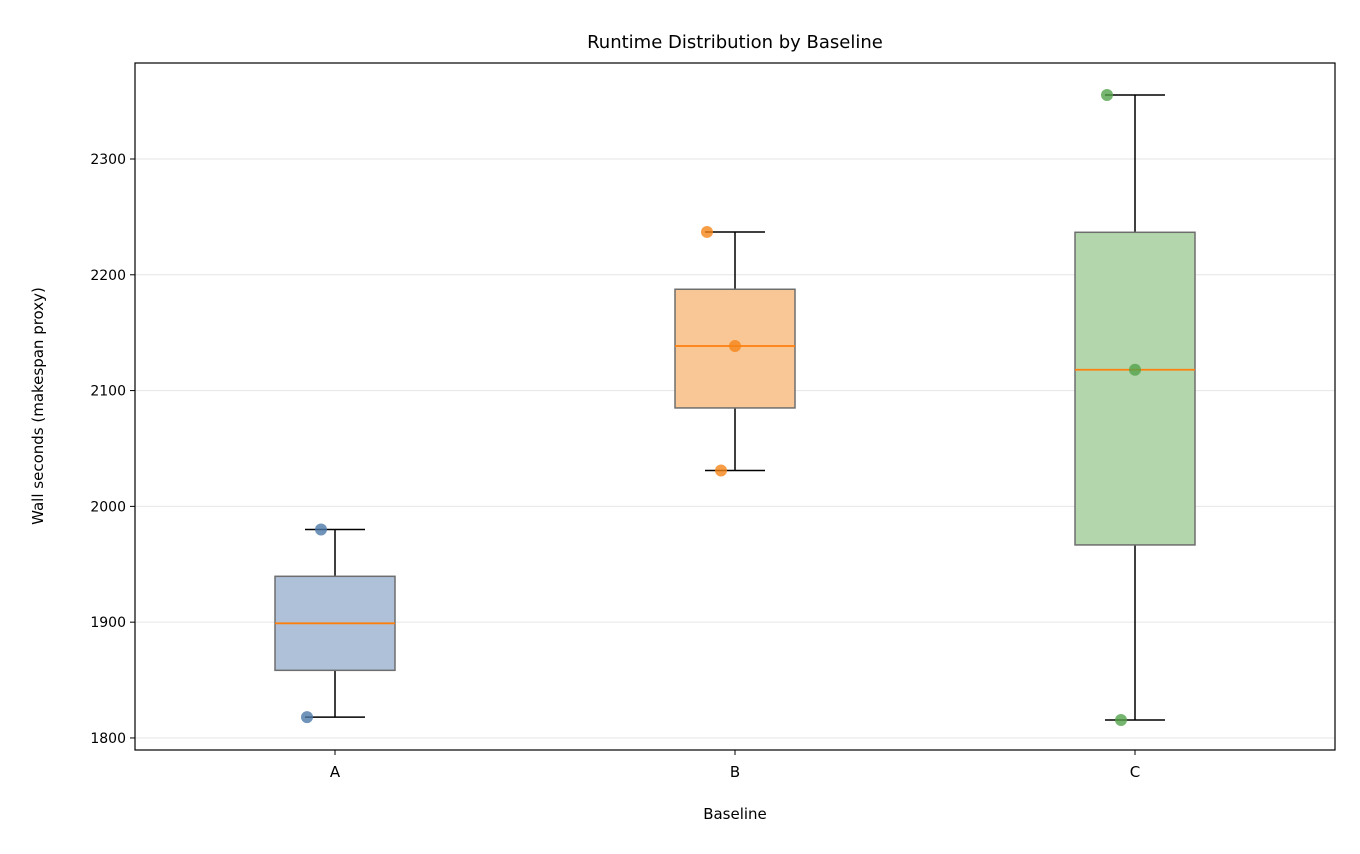 Image resolution: width=1360 pixels, height=854 pixels. Describe the element at coordinates (108, 739) in the screenshot. I see `y-tick-label: 1800` at that location.